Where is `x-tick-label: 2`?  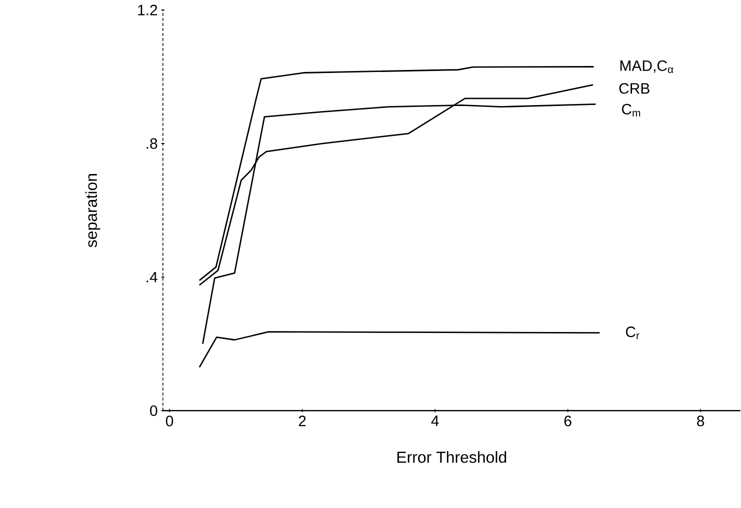
x-tick-label: 2 is located at coordinates (302, 421).